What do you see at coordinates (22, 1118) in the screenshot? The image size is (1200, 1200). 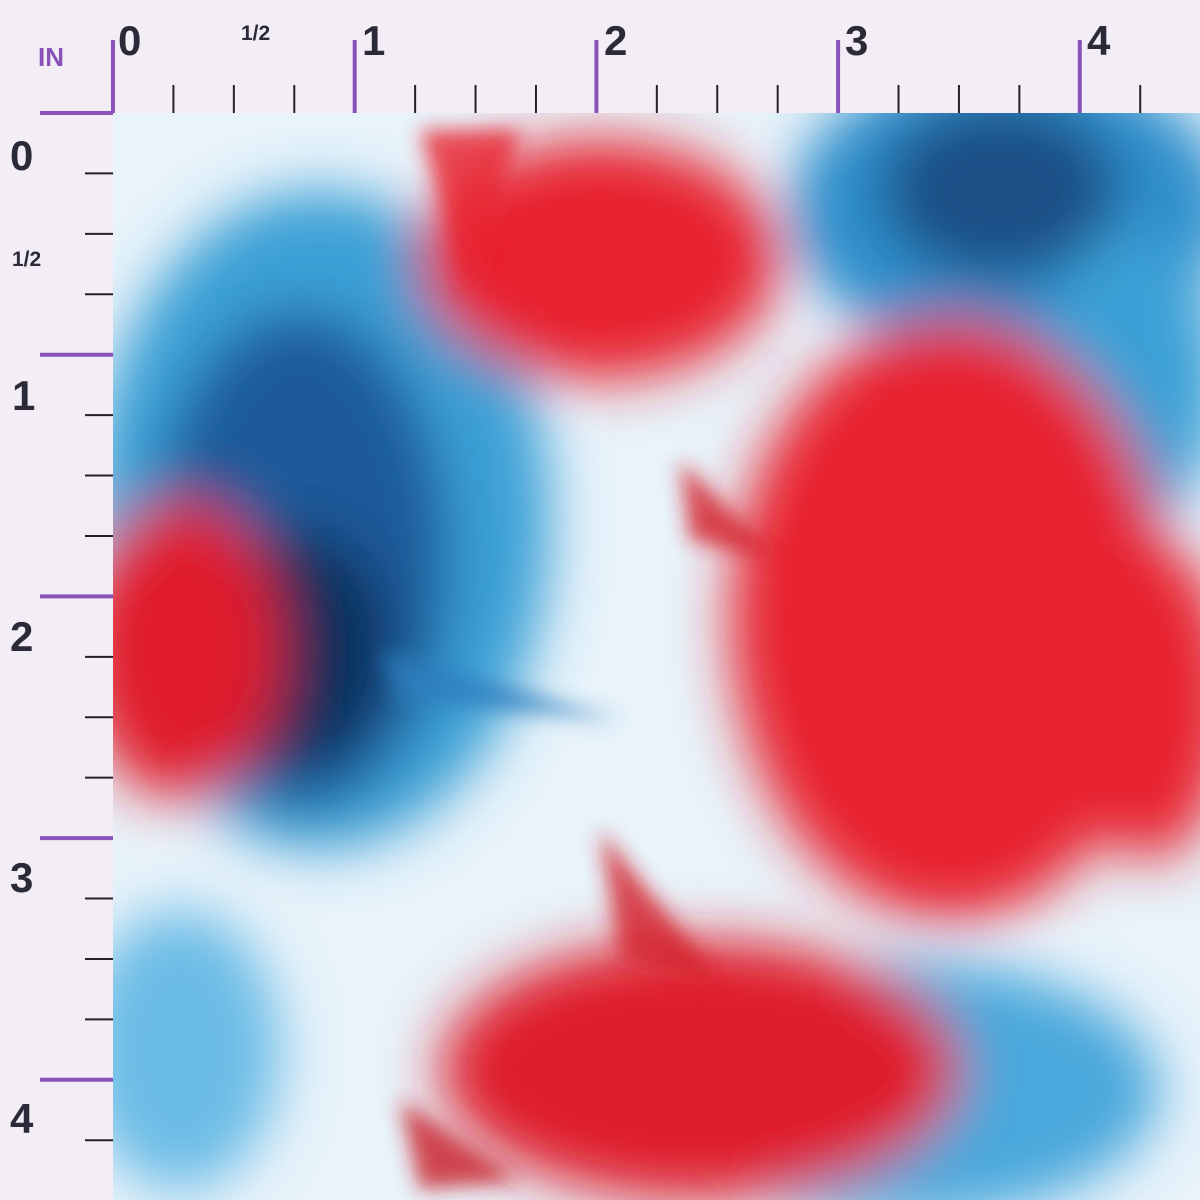 I see `left-label: 4` at bounding box center [22, 1118].